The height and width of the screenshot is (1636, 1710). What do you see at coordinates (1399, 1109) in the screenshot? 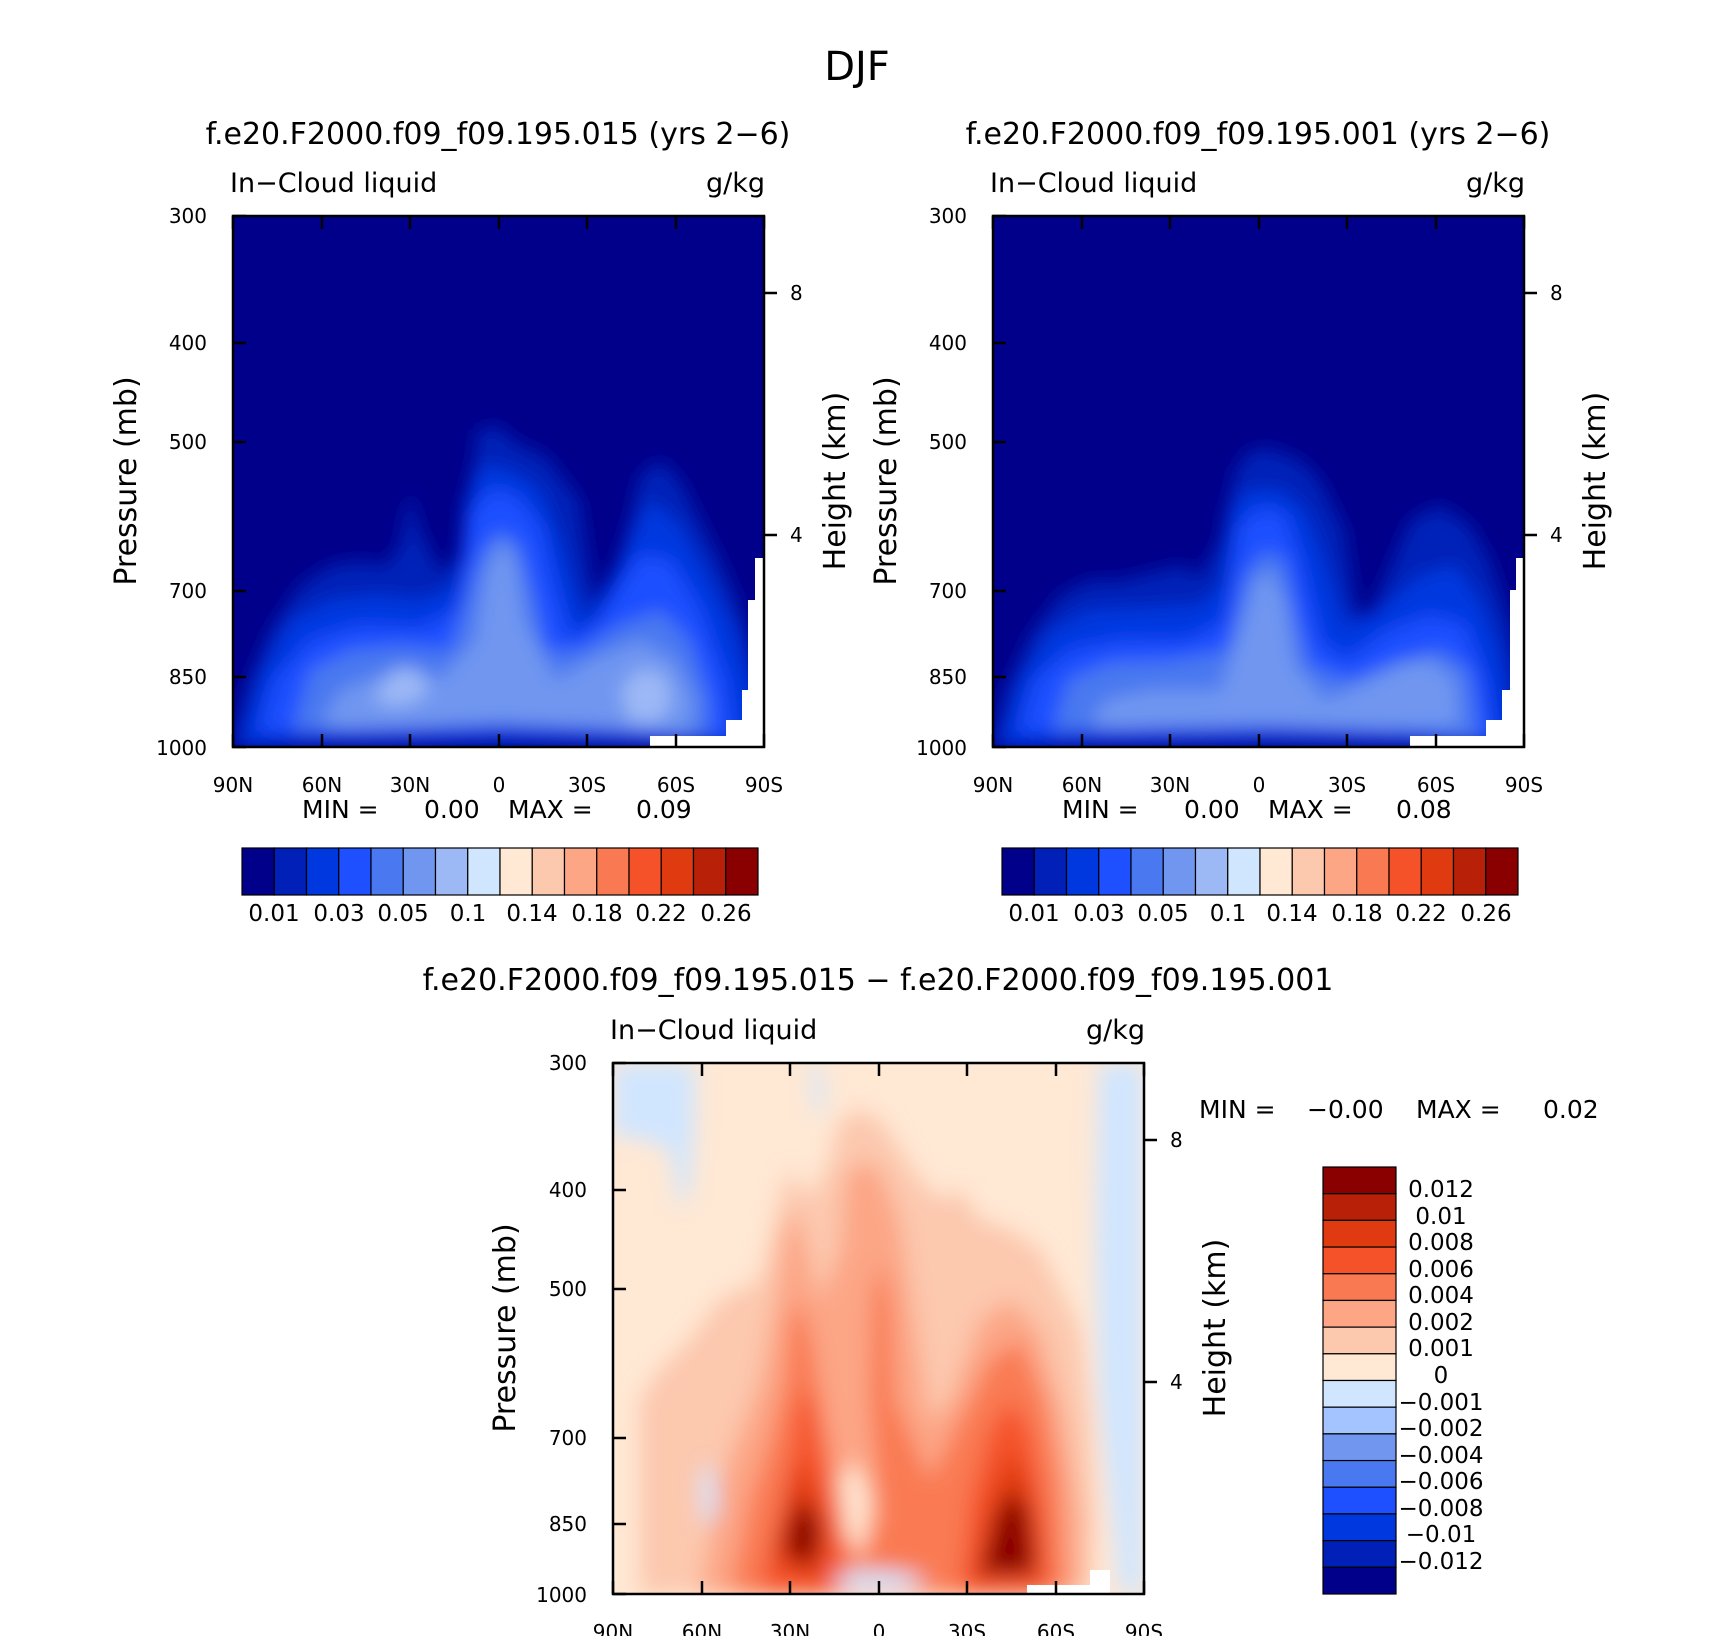
I see `panel-c-minmax: MIN = −0.00 MAX = 0.02` at bounding box center [1399, 1109].